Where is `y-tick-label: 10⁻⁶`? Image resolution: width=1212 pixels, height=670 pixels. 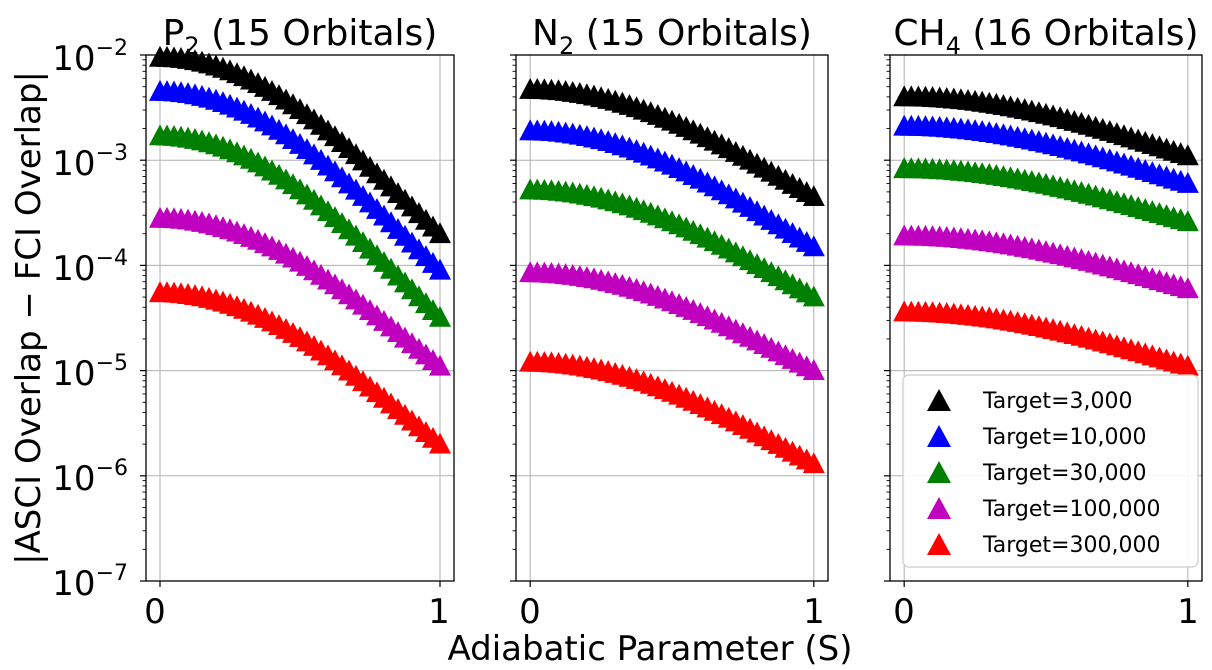
y-tick-label: 10⁻⁶ is located at coordinates (90, 477).